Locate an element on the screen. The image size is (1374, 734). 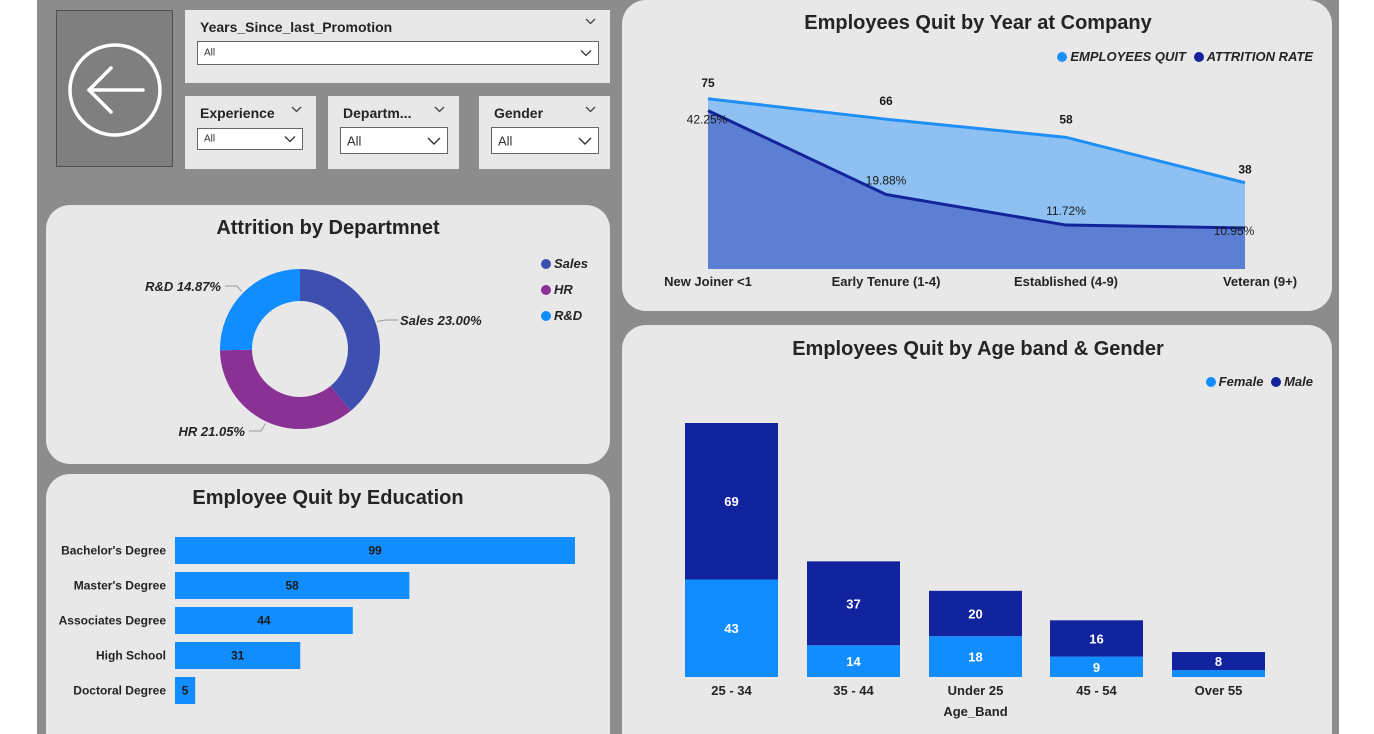
data-label: 99 is located at coordinates (375, 551).